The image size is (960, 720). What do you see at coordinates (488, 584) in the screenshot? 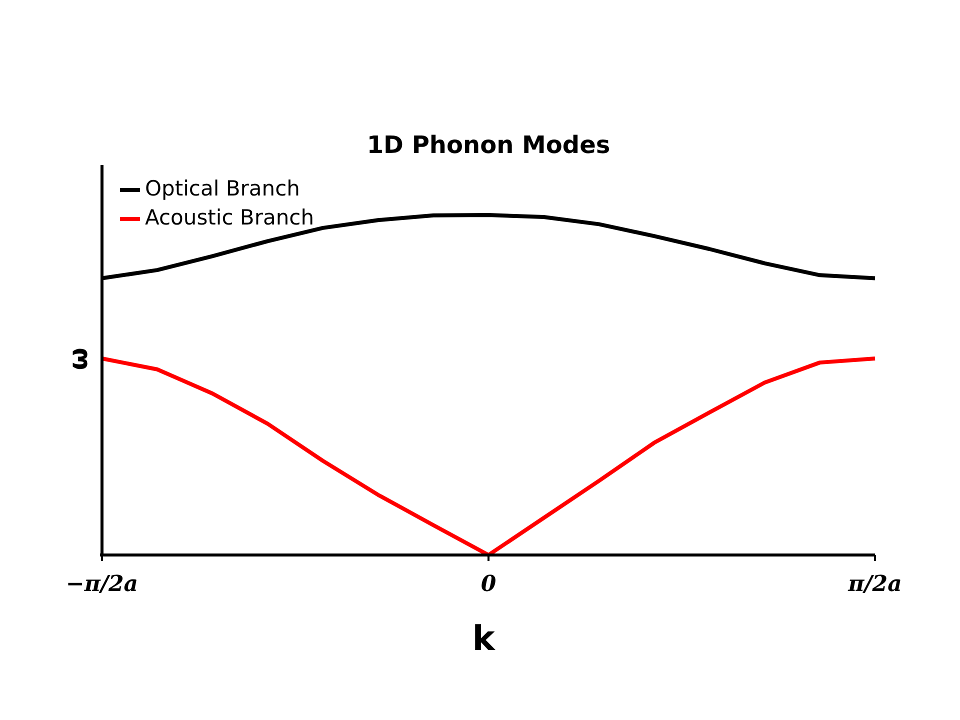
I see `x-tick-label: 0` at bounding box center [488, 584].